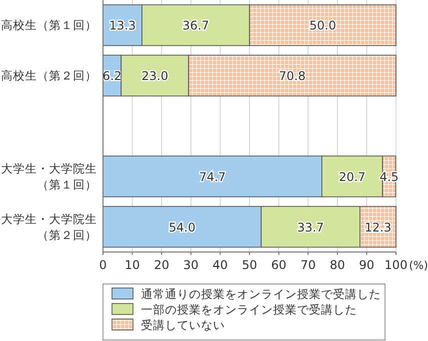 The height and width of the screenshot is (341, 428). What do you see at coordinates (338, 265) in the screenshot?
I see `x-tick-label: 80` at bounding box center [338, 265].